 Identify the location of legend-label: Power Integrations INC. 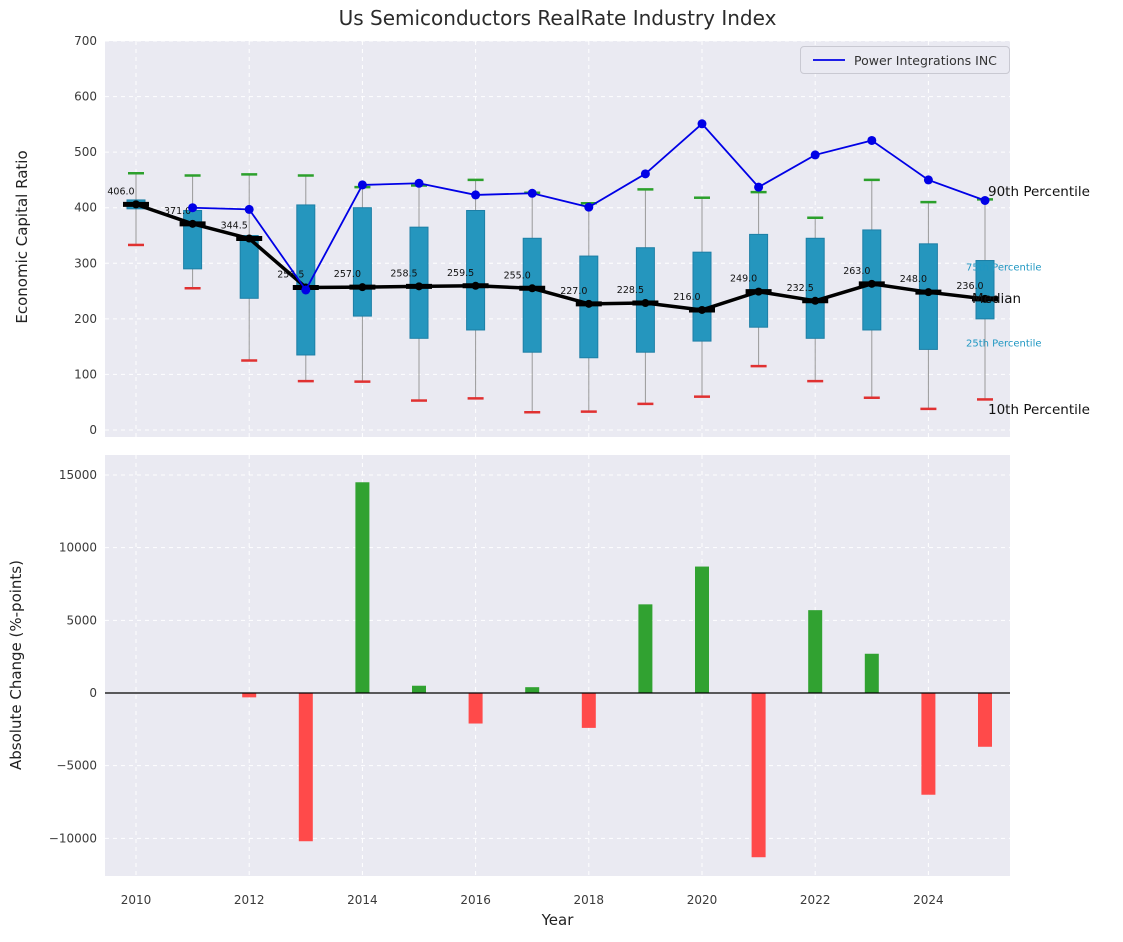
(925, 60).